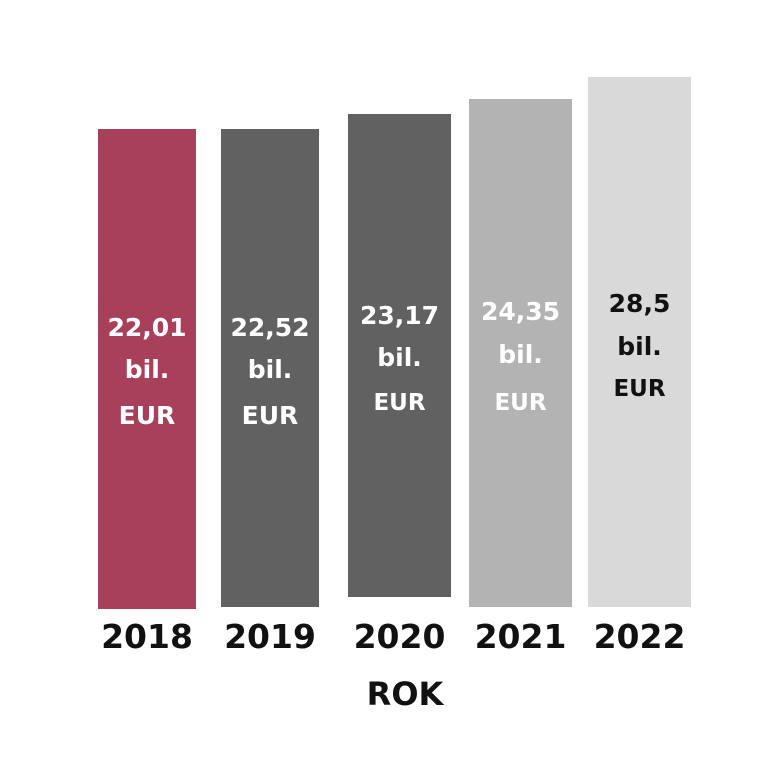  I want to click on bar-2019, so click(270, 368).